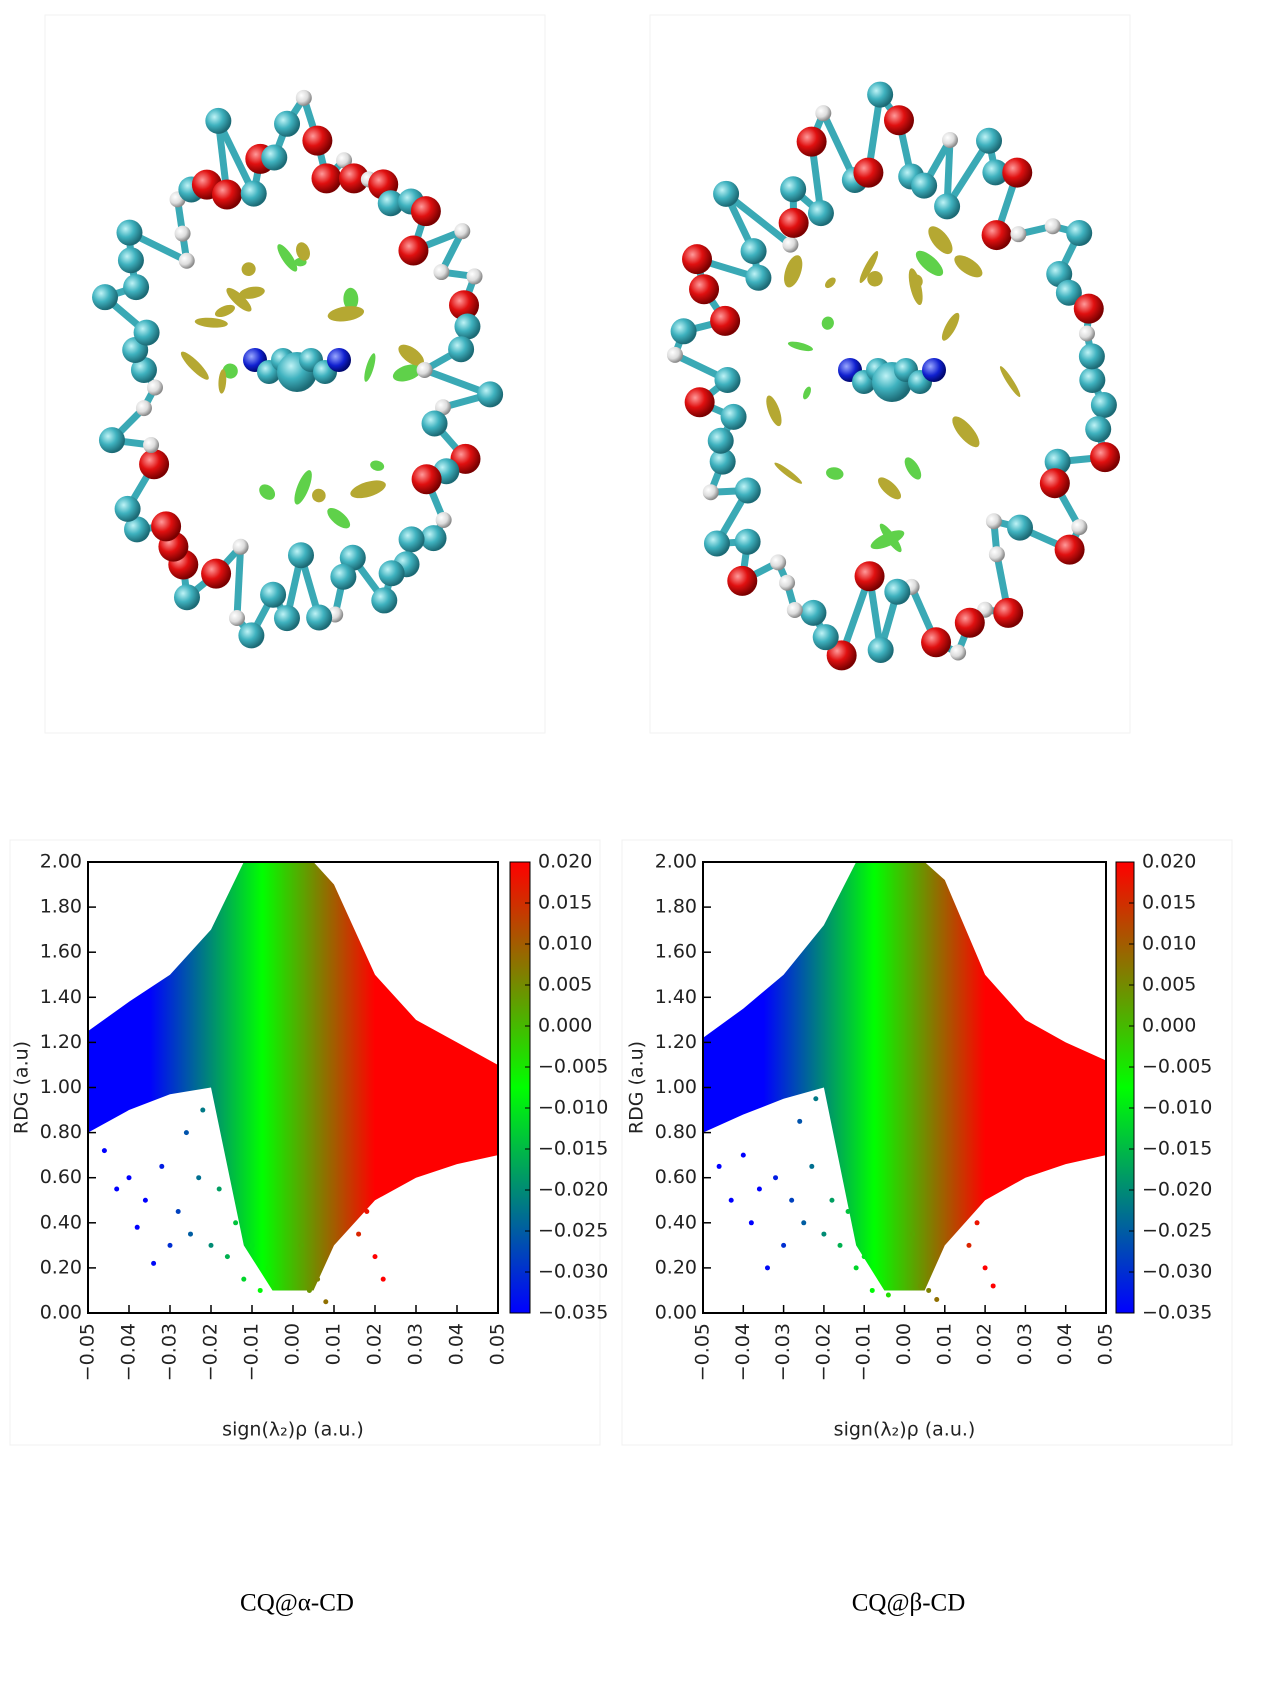 The height and width of the screenshot is (1688, 1284). I want to click on bond, so click(758, 219).